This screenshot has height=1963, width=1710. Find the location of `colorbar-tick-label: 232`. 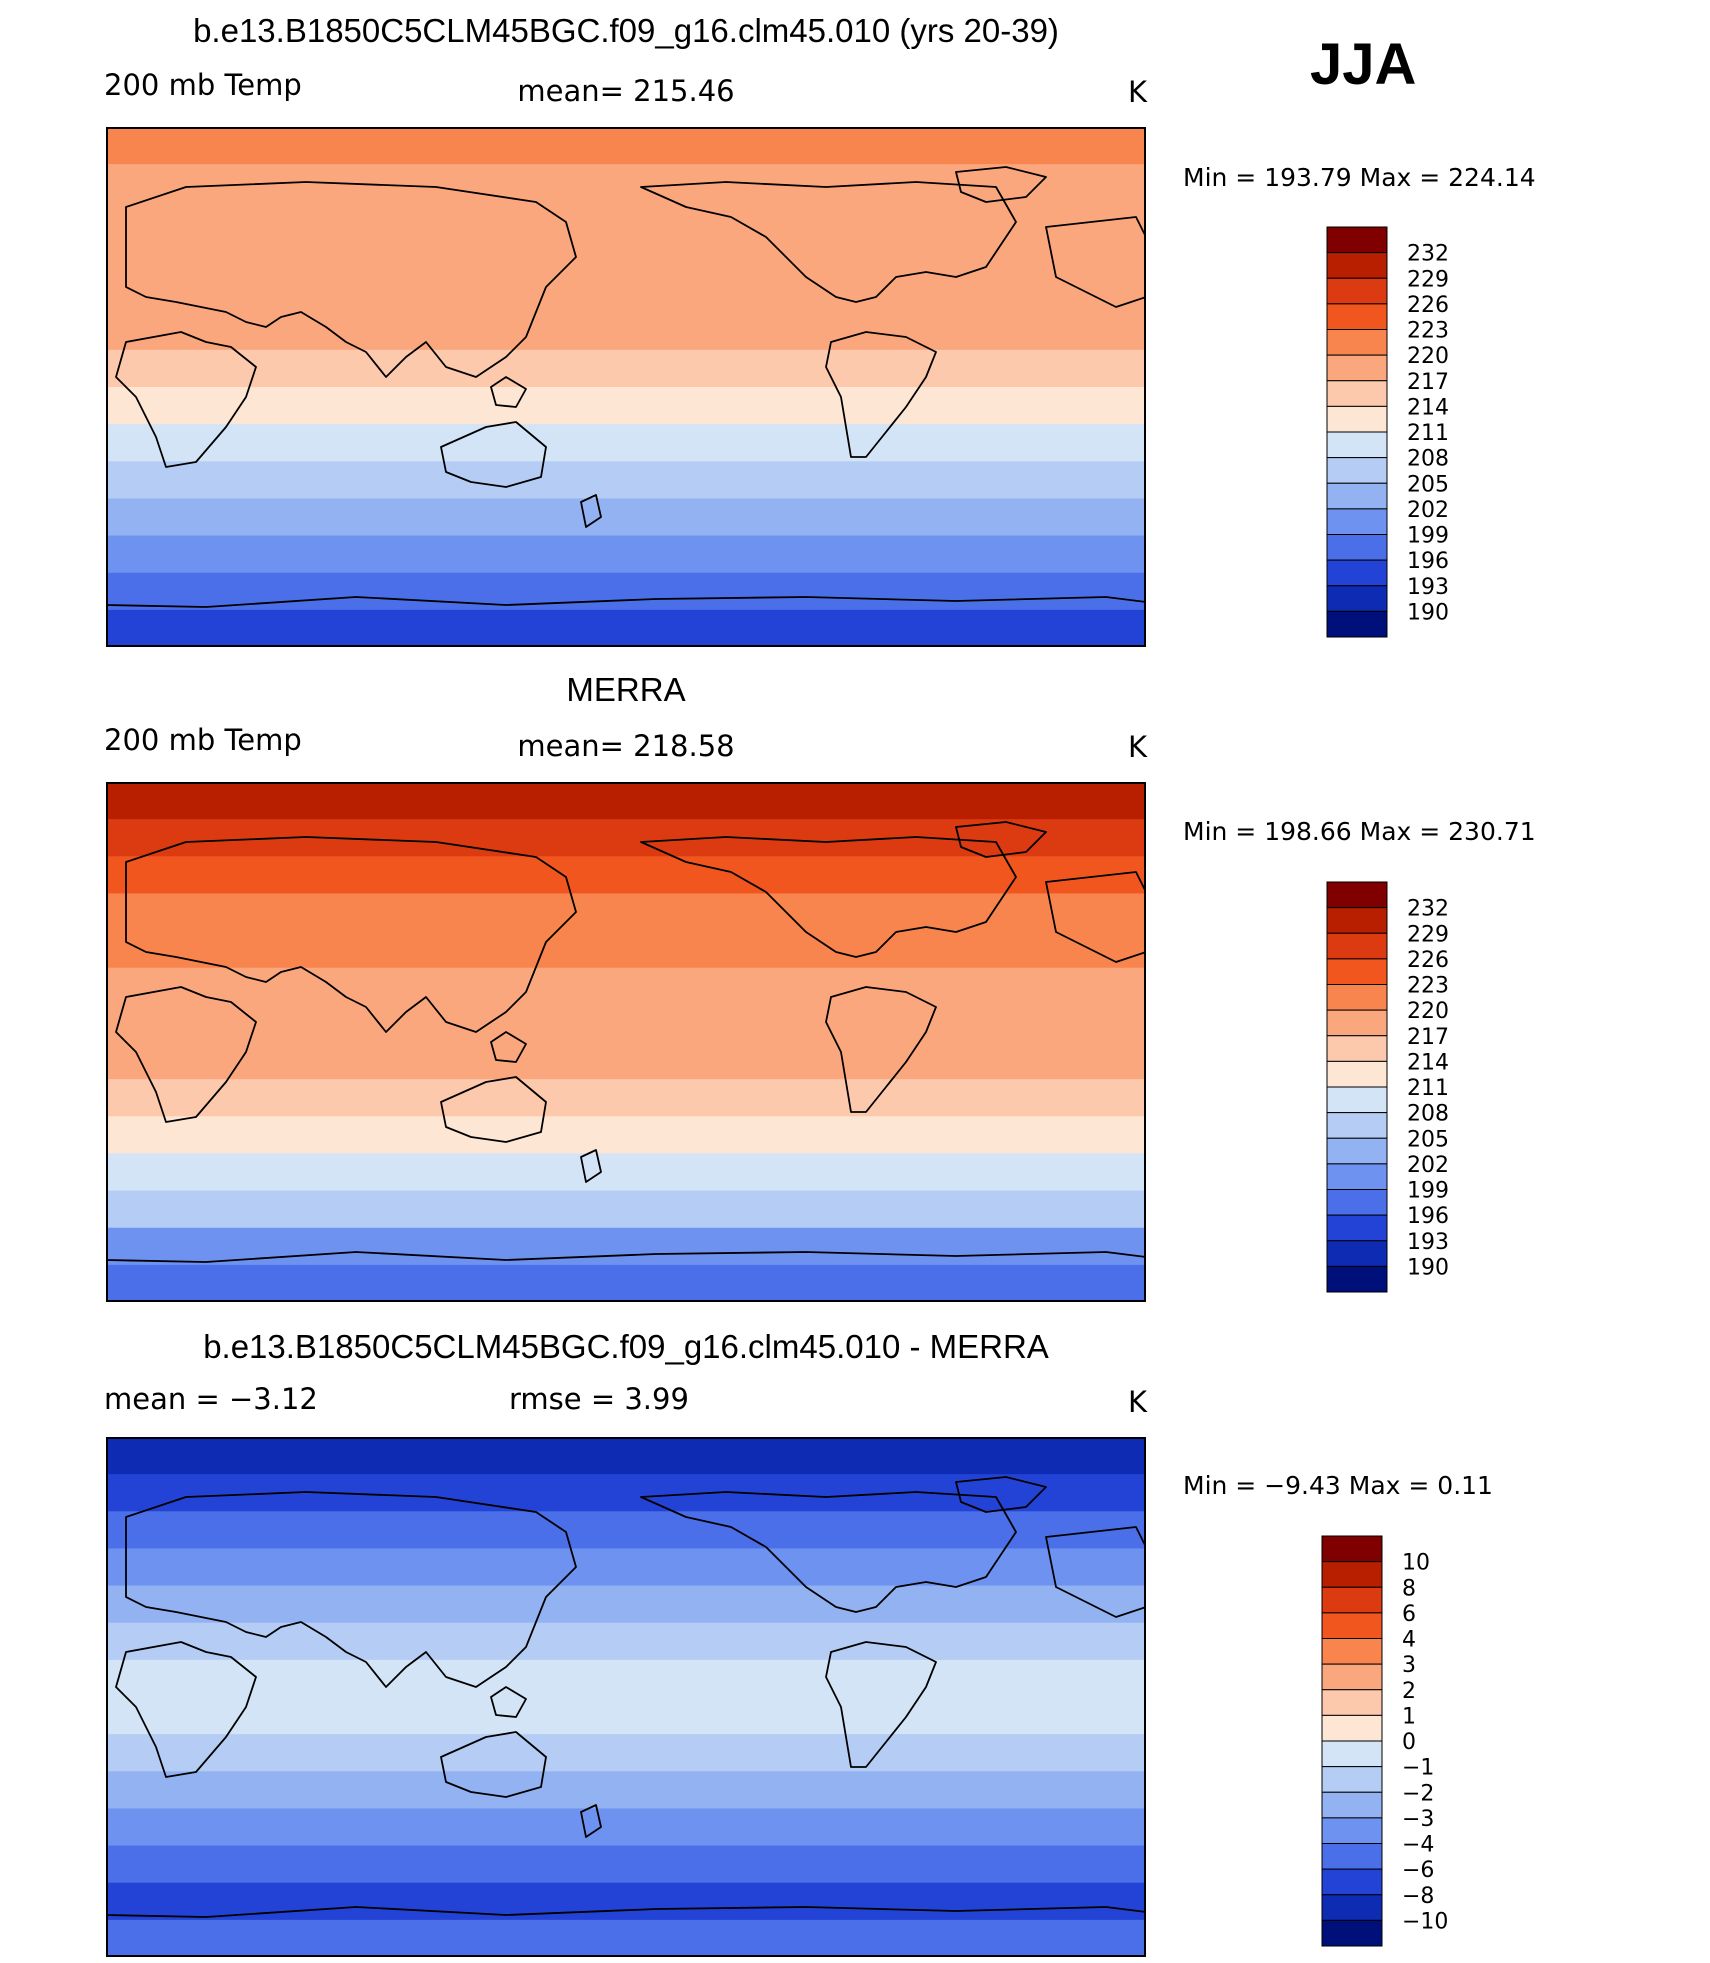

colorbar-tick-label: 232 is located at coordinates (1428, 909).